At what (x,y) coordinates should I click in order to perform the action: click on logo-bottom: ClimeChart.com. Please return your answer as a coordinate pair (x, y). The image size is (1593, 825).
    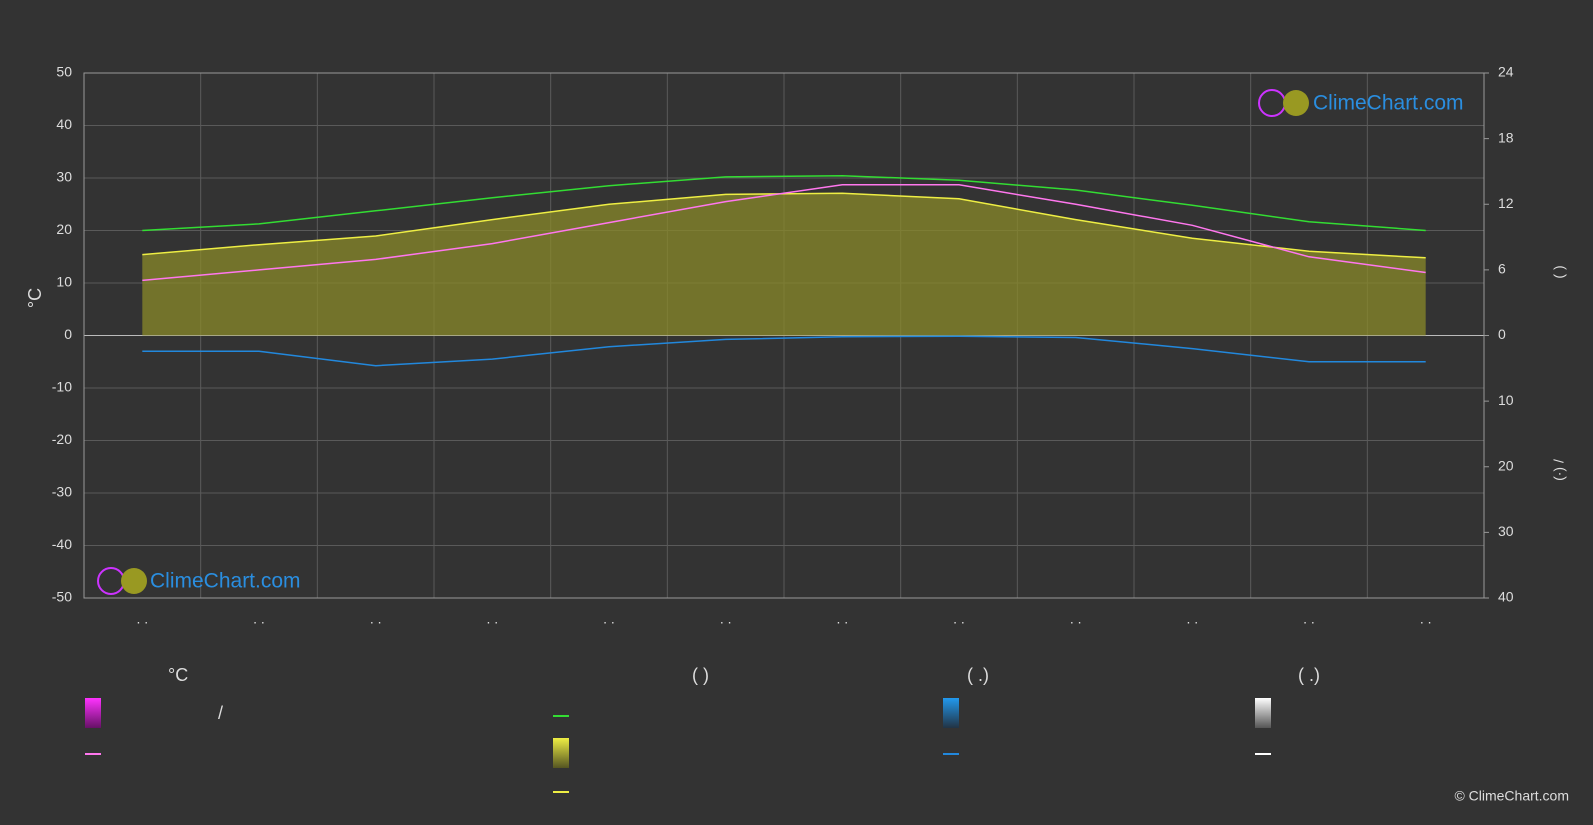
    Looking at the image, I should click on (199, 581).